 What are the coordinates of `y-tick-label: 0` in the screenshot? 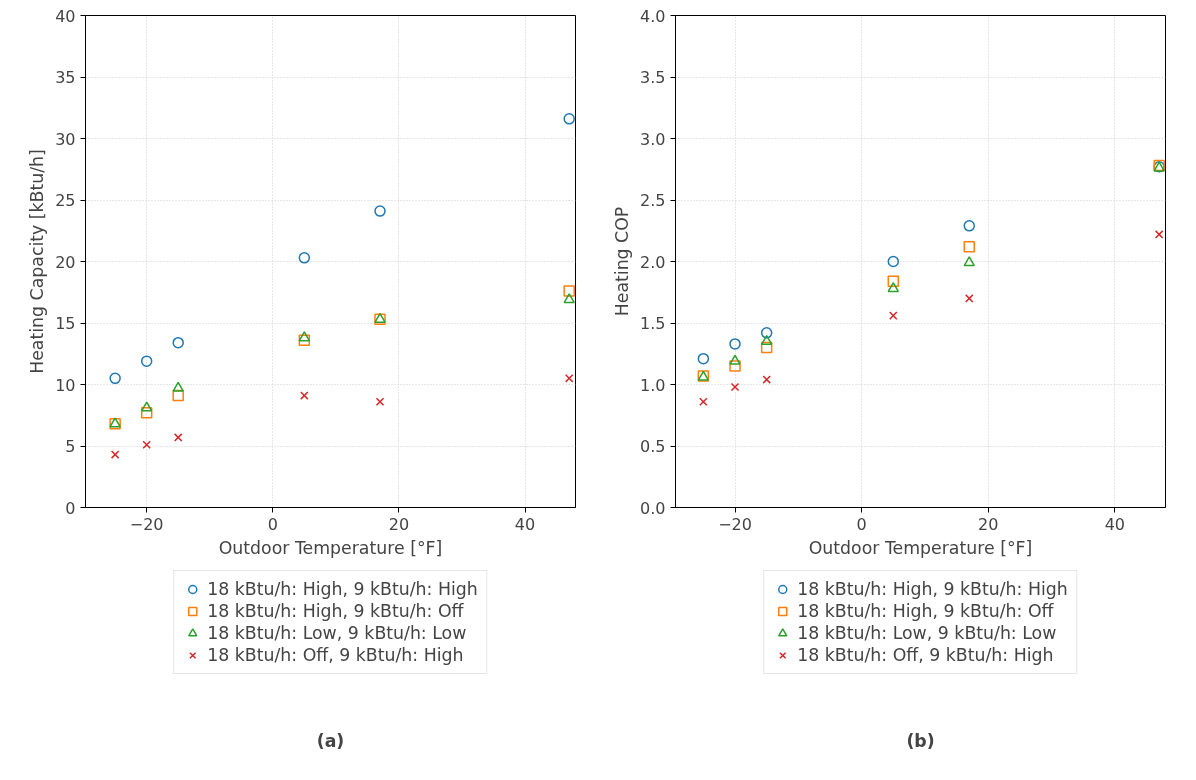 It's located at (70, 508).